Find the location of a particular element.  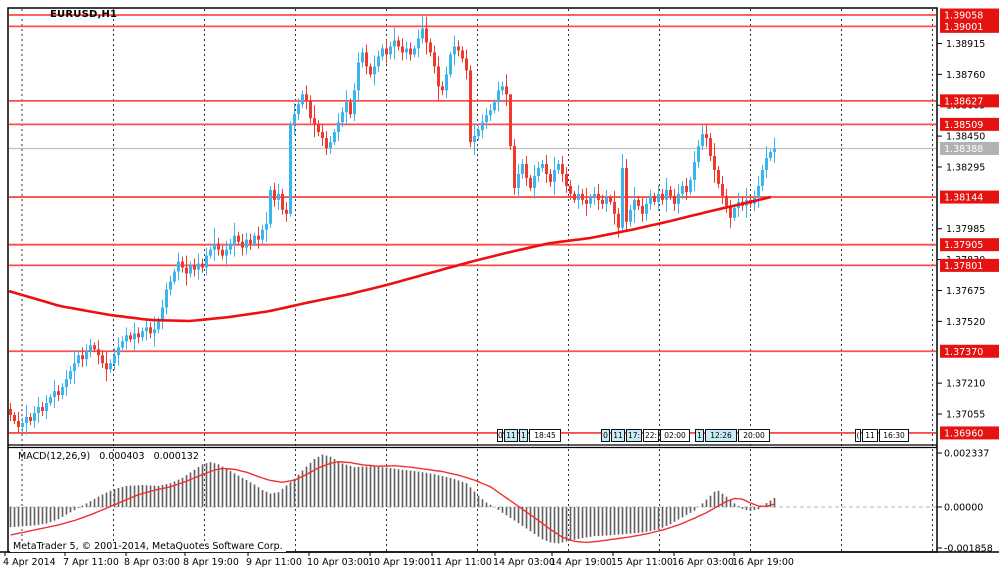

event-tag-group: (11 16:30 is located at coordinates (882, 435).